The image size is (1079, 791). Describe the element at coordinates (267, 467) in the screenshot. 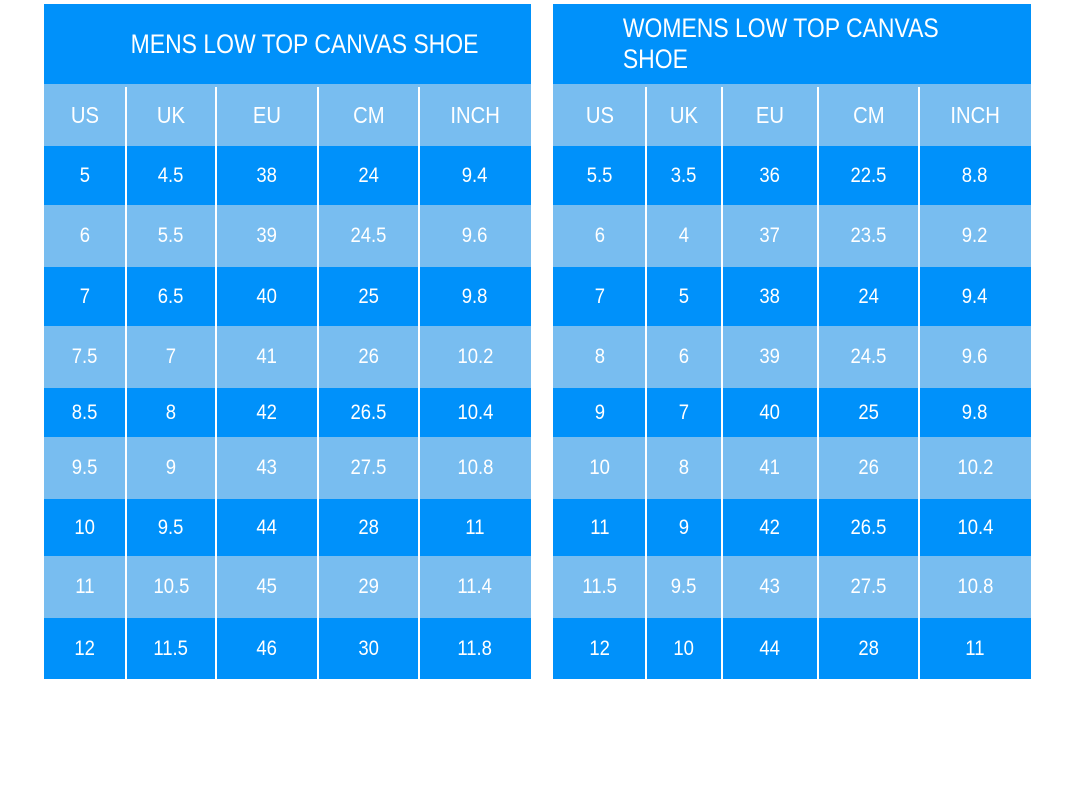

I see `cell-text: 43` at that location.